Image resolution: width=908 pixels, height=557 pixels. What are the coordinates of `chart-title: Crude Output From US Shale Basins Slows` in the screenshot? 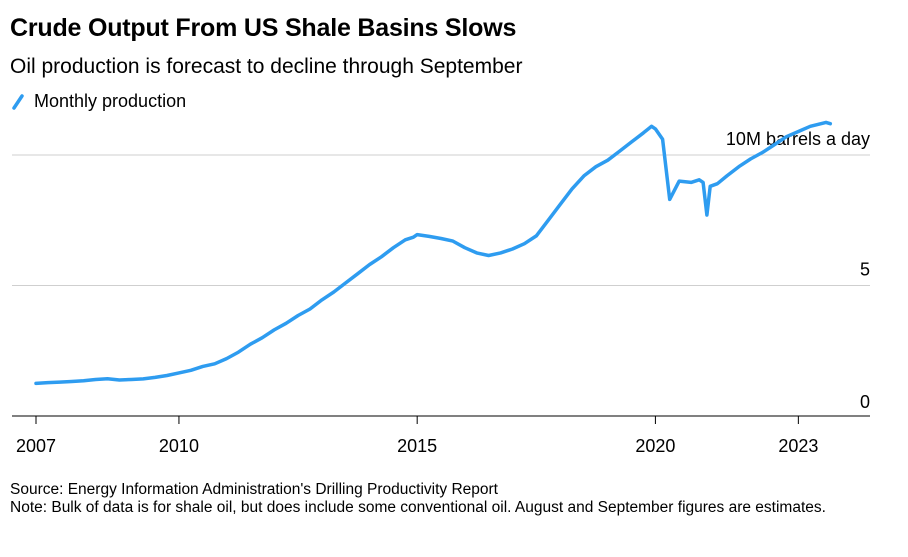 It's located at (263, 28).